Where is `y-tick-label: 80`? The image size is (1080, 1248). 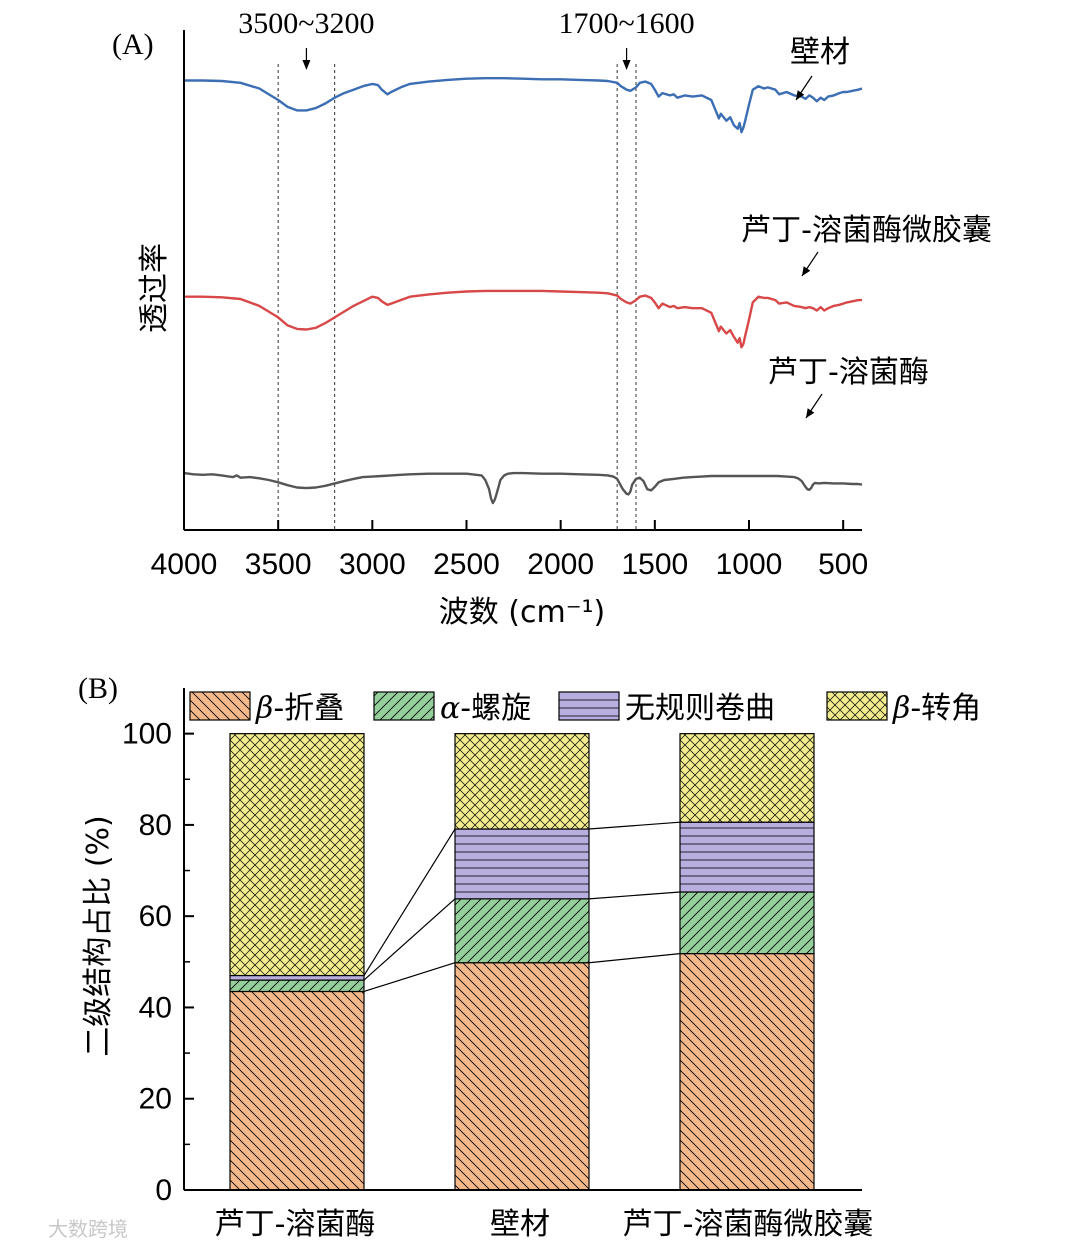 y-tick-label: 80 is located at coordinates (155, 825).